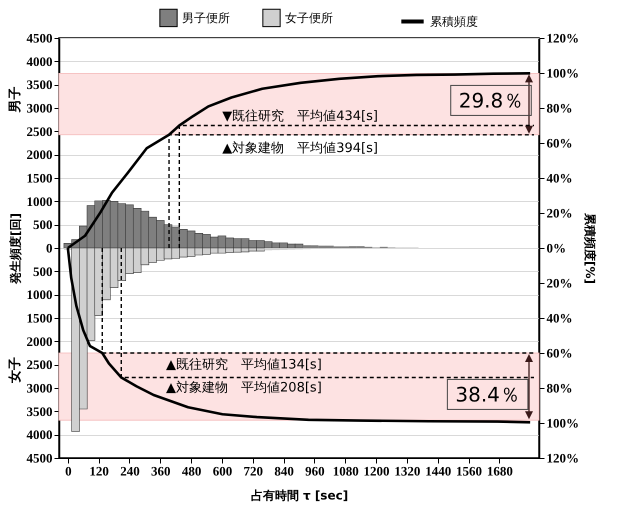 The image size is (624, 523). Describe the element at coordinates (487, 394) in the screenshot. I see `annotation: 38.4％` at that location.